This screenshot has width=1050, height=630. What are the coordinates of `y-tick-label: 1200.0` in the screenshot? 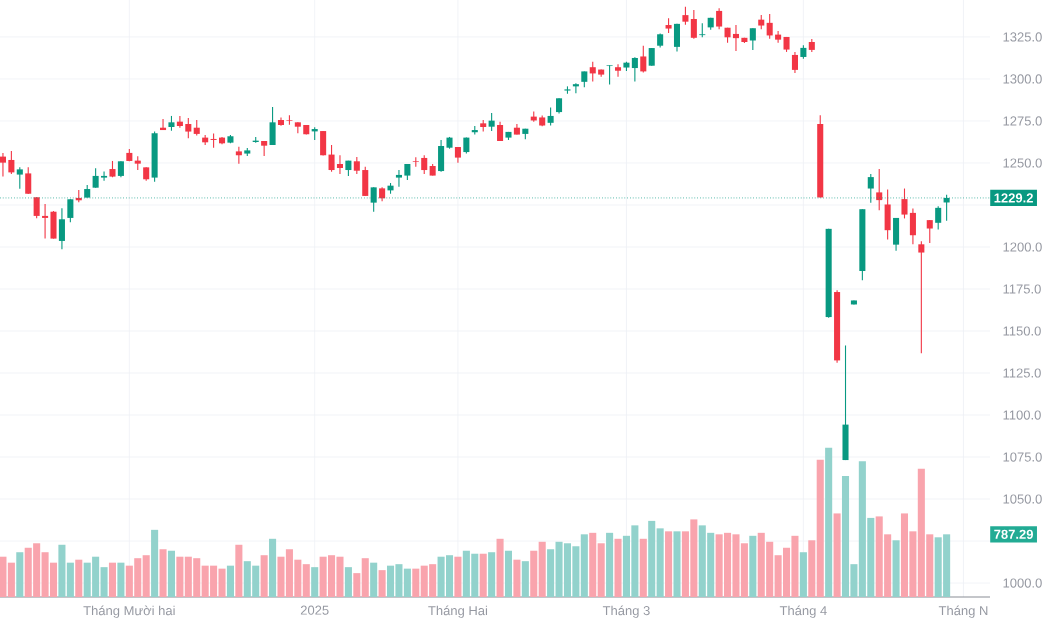 It's located at (1022, 247).